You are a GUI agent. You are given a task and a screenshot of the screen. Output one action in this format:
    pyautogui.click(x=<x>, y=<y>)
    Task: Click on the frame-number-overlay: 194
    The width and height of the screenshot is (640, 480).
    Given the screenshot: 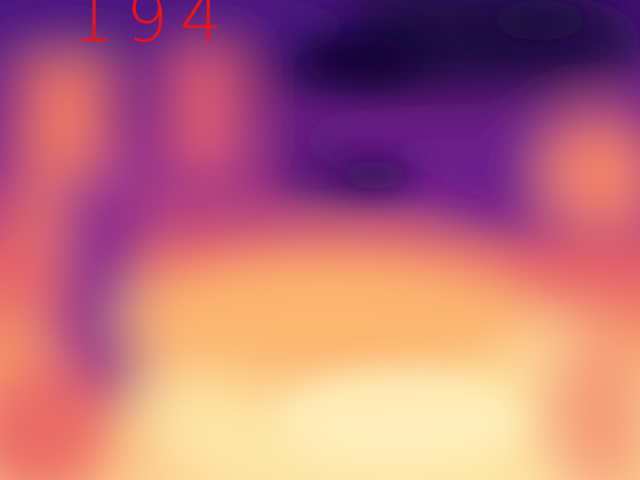 What is the action you would take?
    pyautogui.click(x=153, y=28)
    